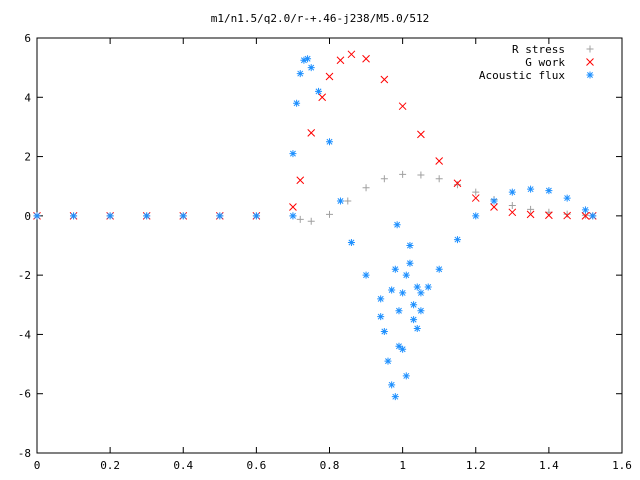  Describe the element at coordinates (24, 275) in the screenshot. I see `y-tick-label: -2` at that location.